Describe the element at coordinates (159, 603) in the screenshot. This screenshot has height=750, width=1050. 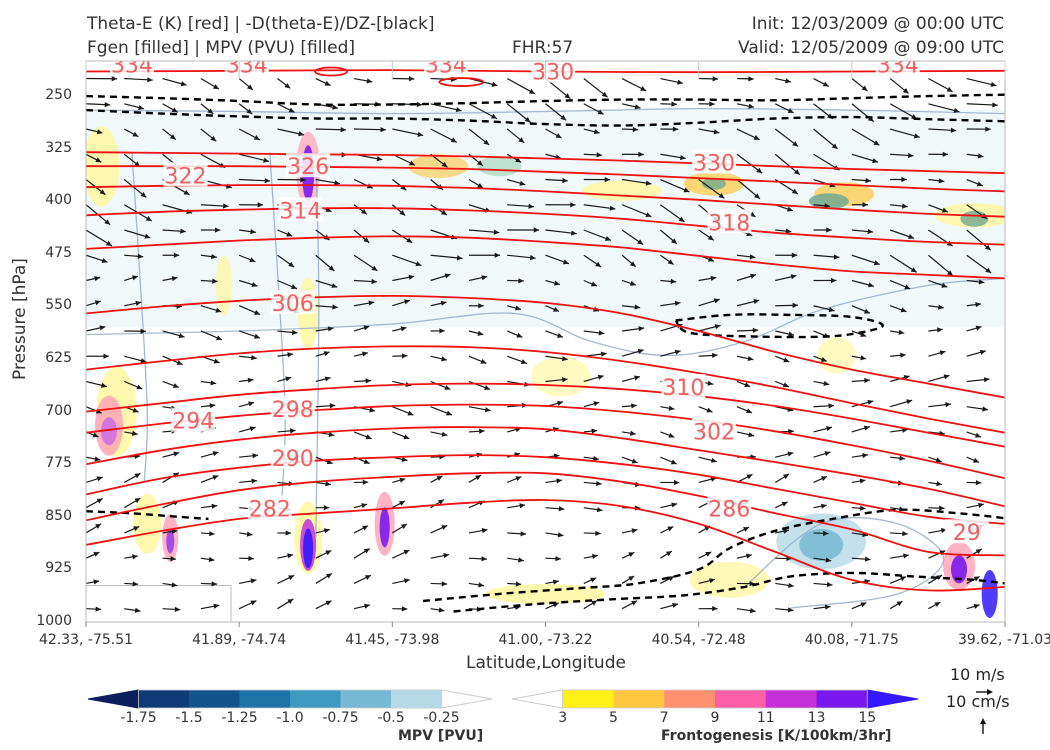
I see `terrain-mask` at that location.